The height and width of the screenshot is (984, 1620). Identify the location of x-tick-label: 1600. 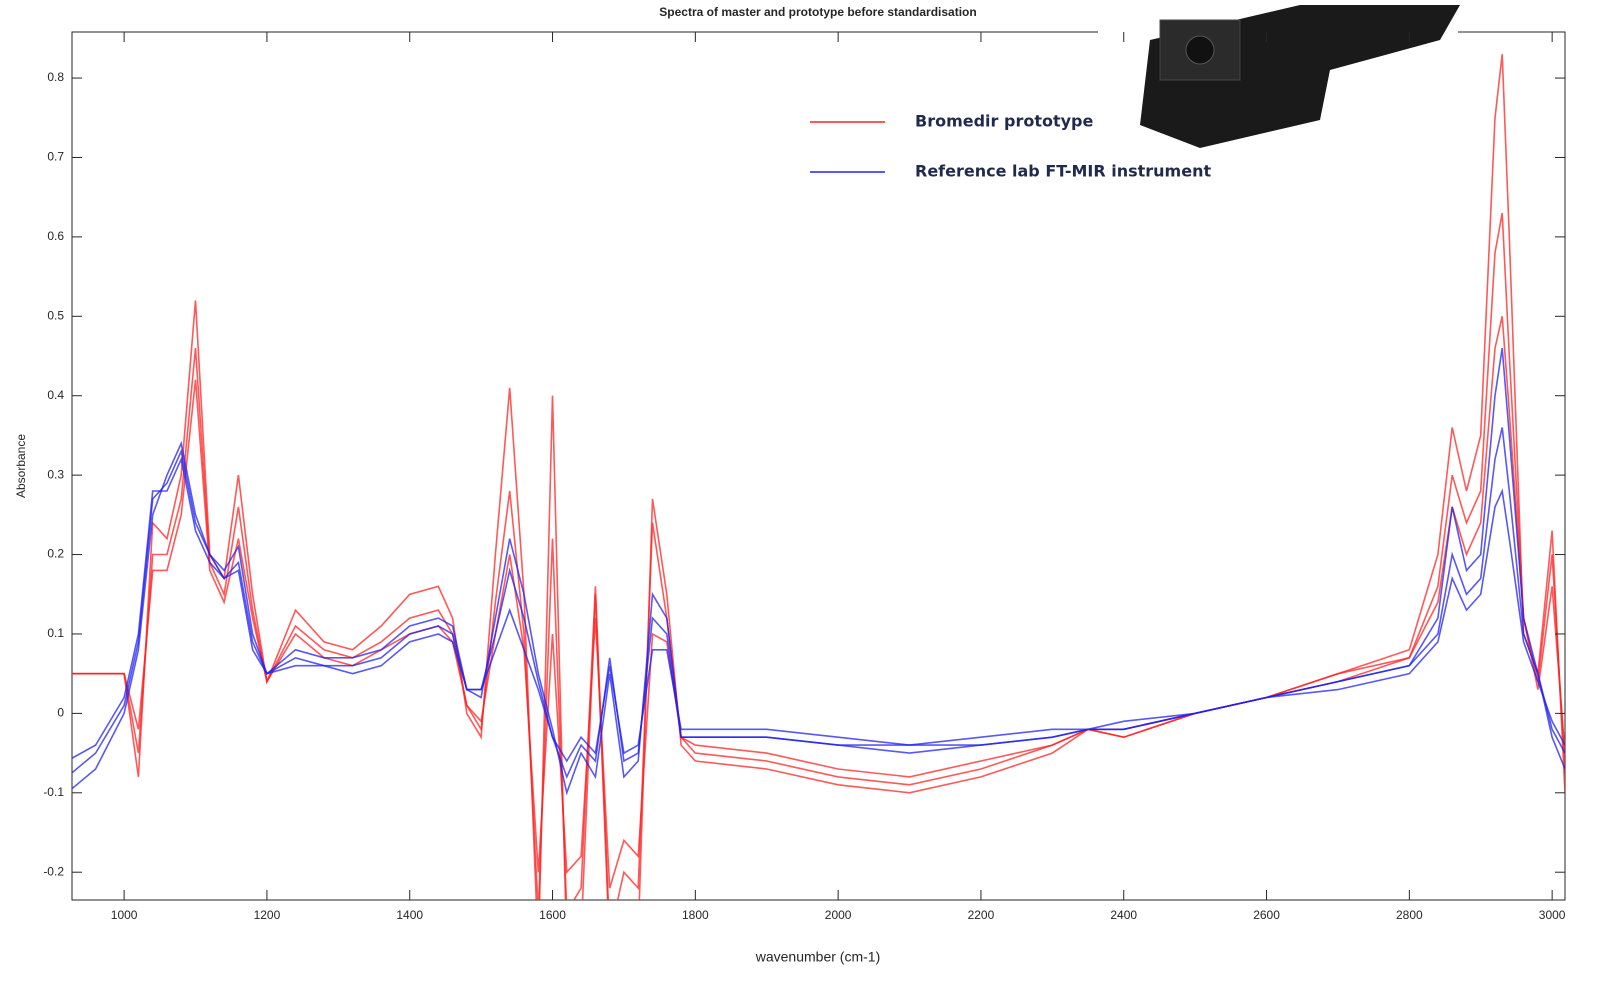
(552, 915).